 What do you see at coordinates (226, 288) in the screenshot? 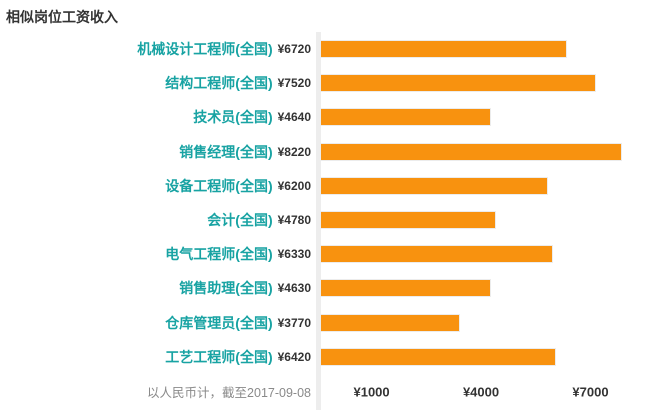
I see `job-title-link: 销售助理(全国)` at bounding box center [226, 288].